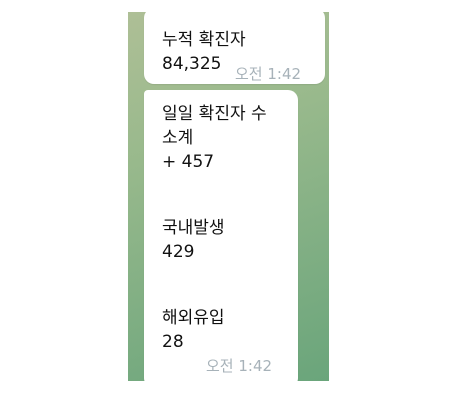  I want to click on message-text-line: 국내발생, so click(193, 228).